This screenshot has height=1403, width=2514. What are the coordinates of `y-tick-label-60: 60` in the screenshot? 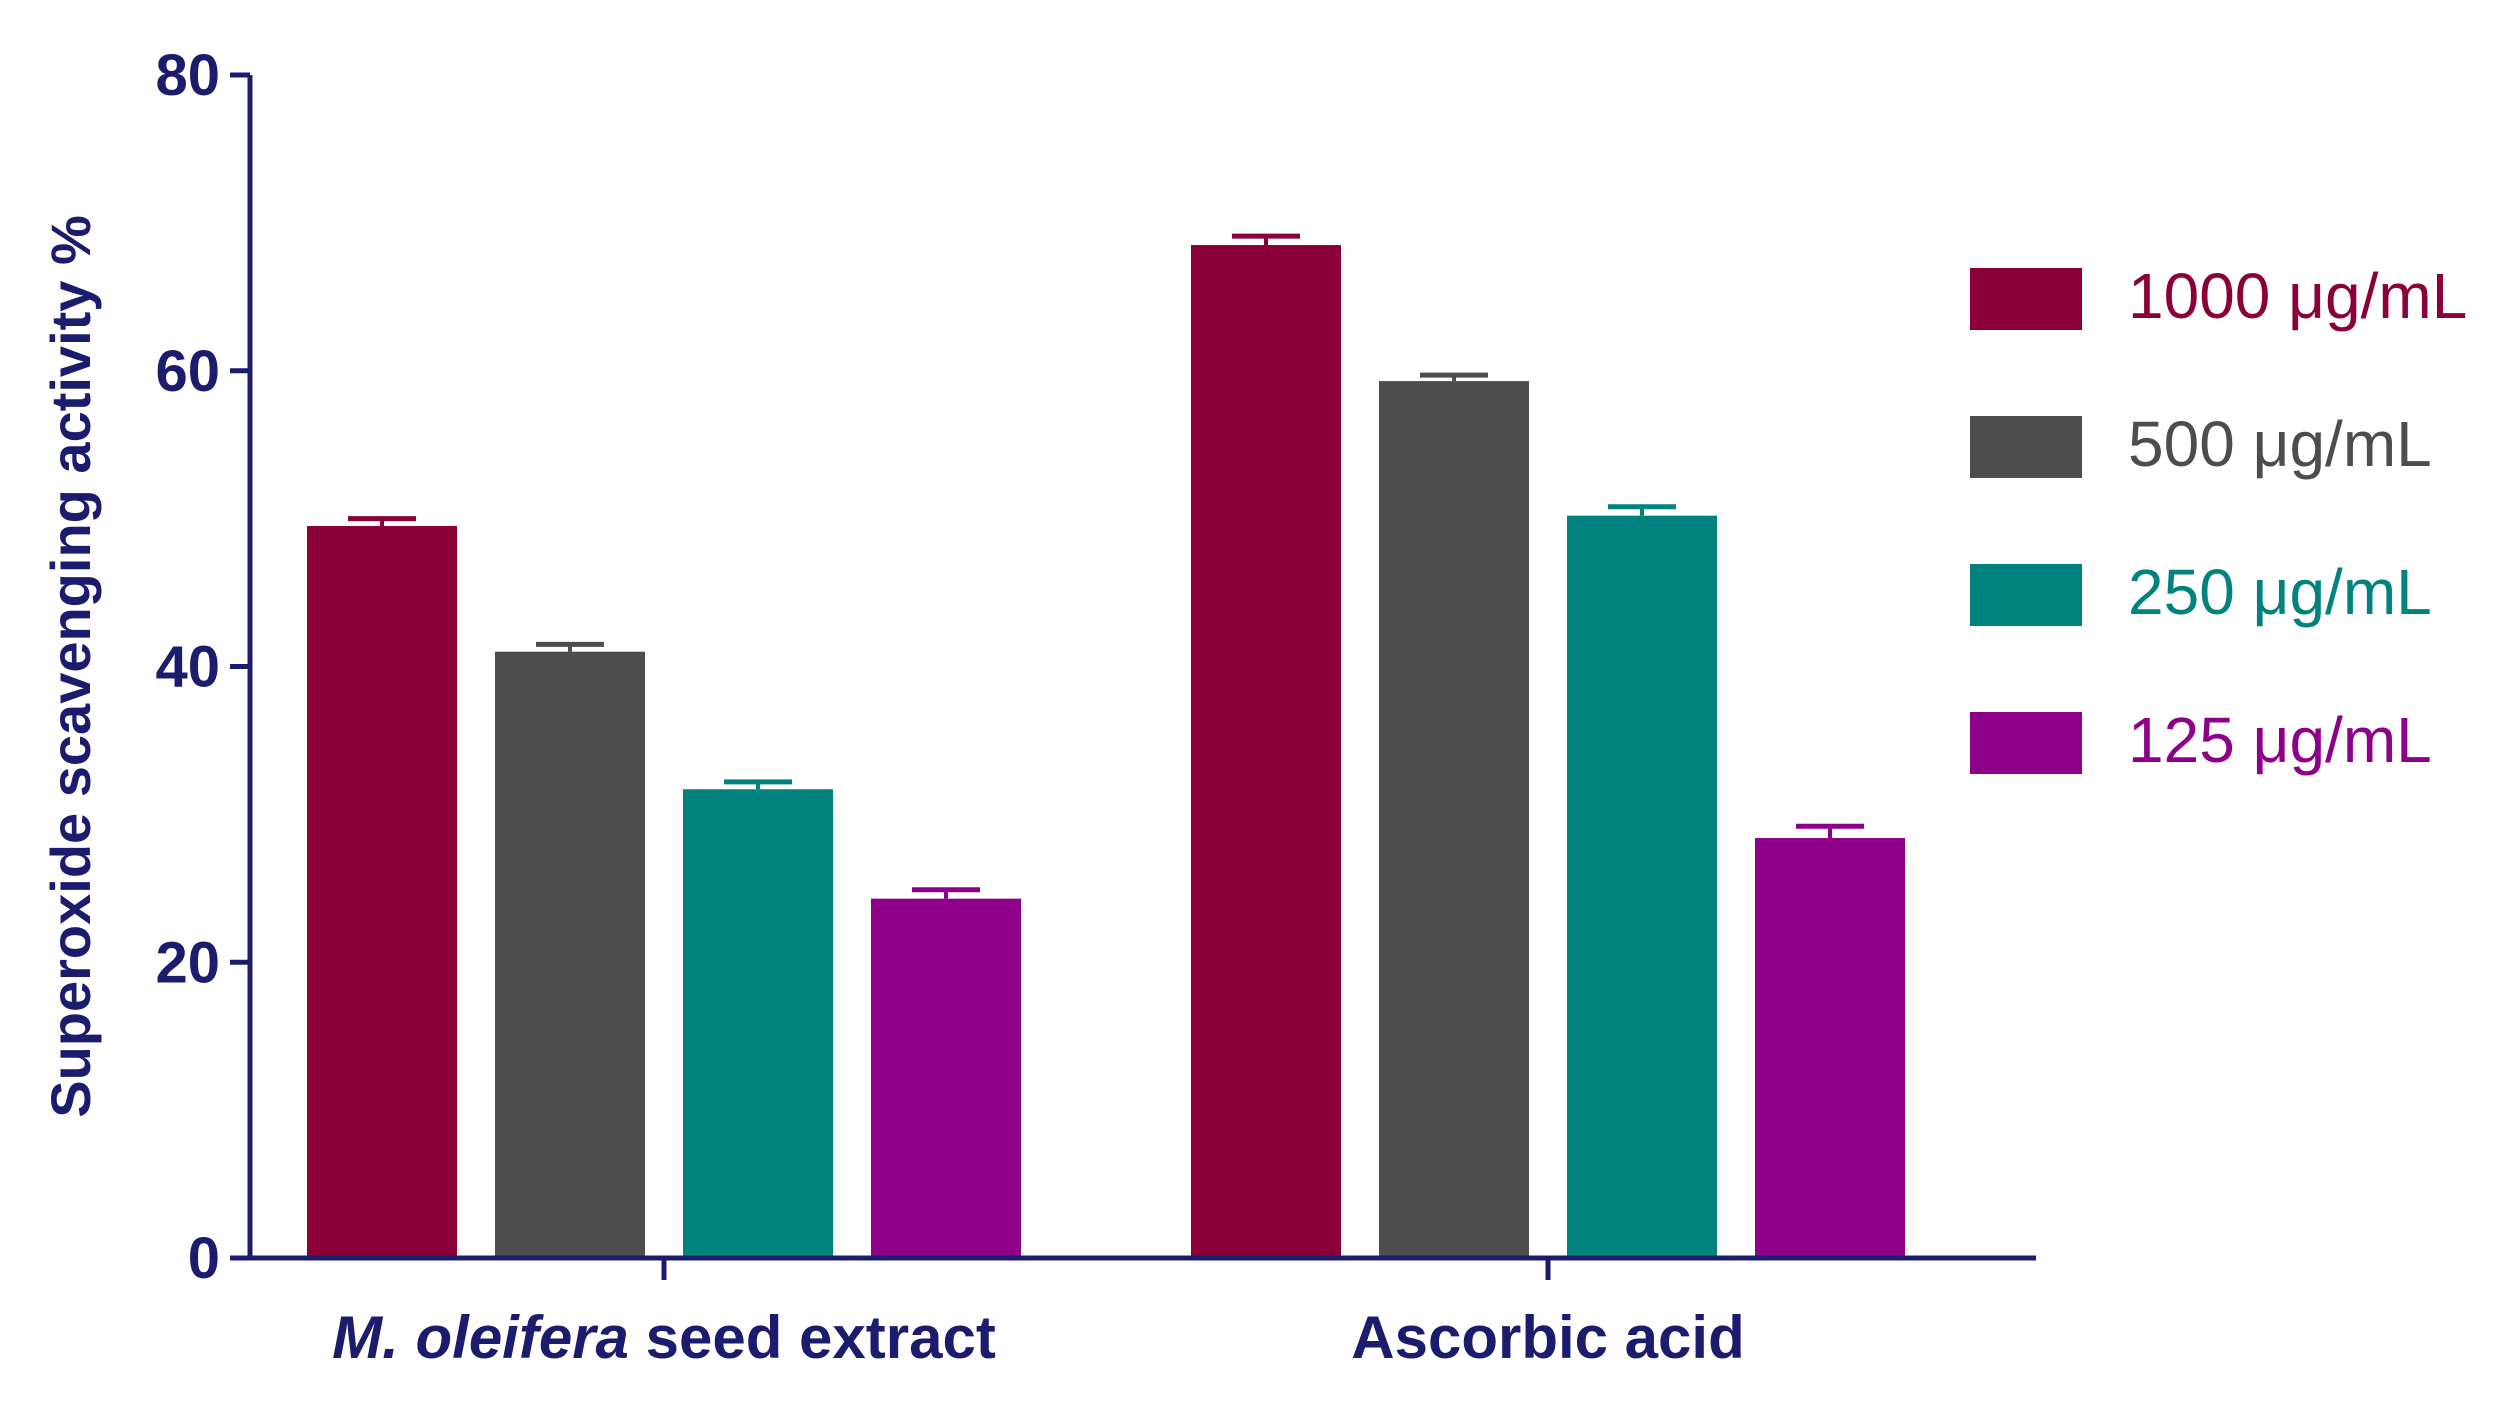 It's located at (187, 371).